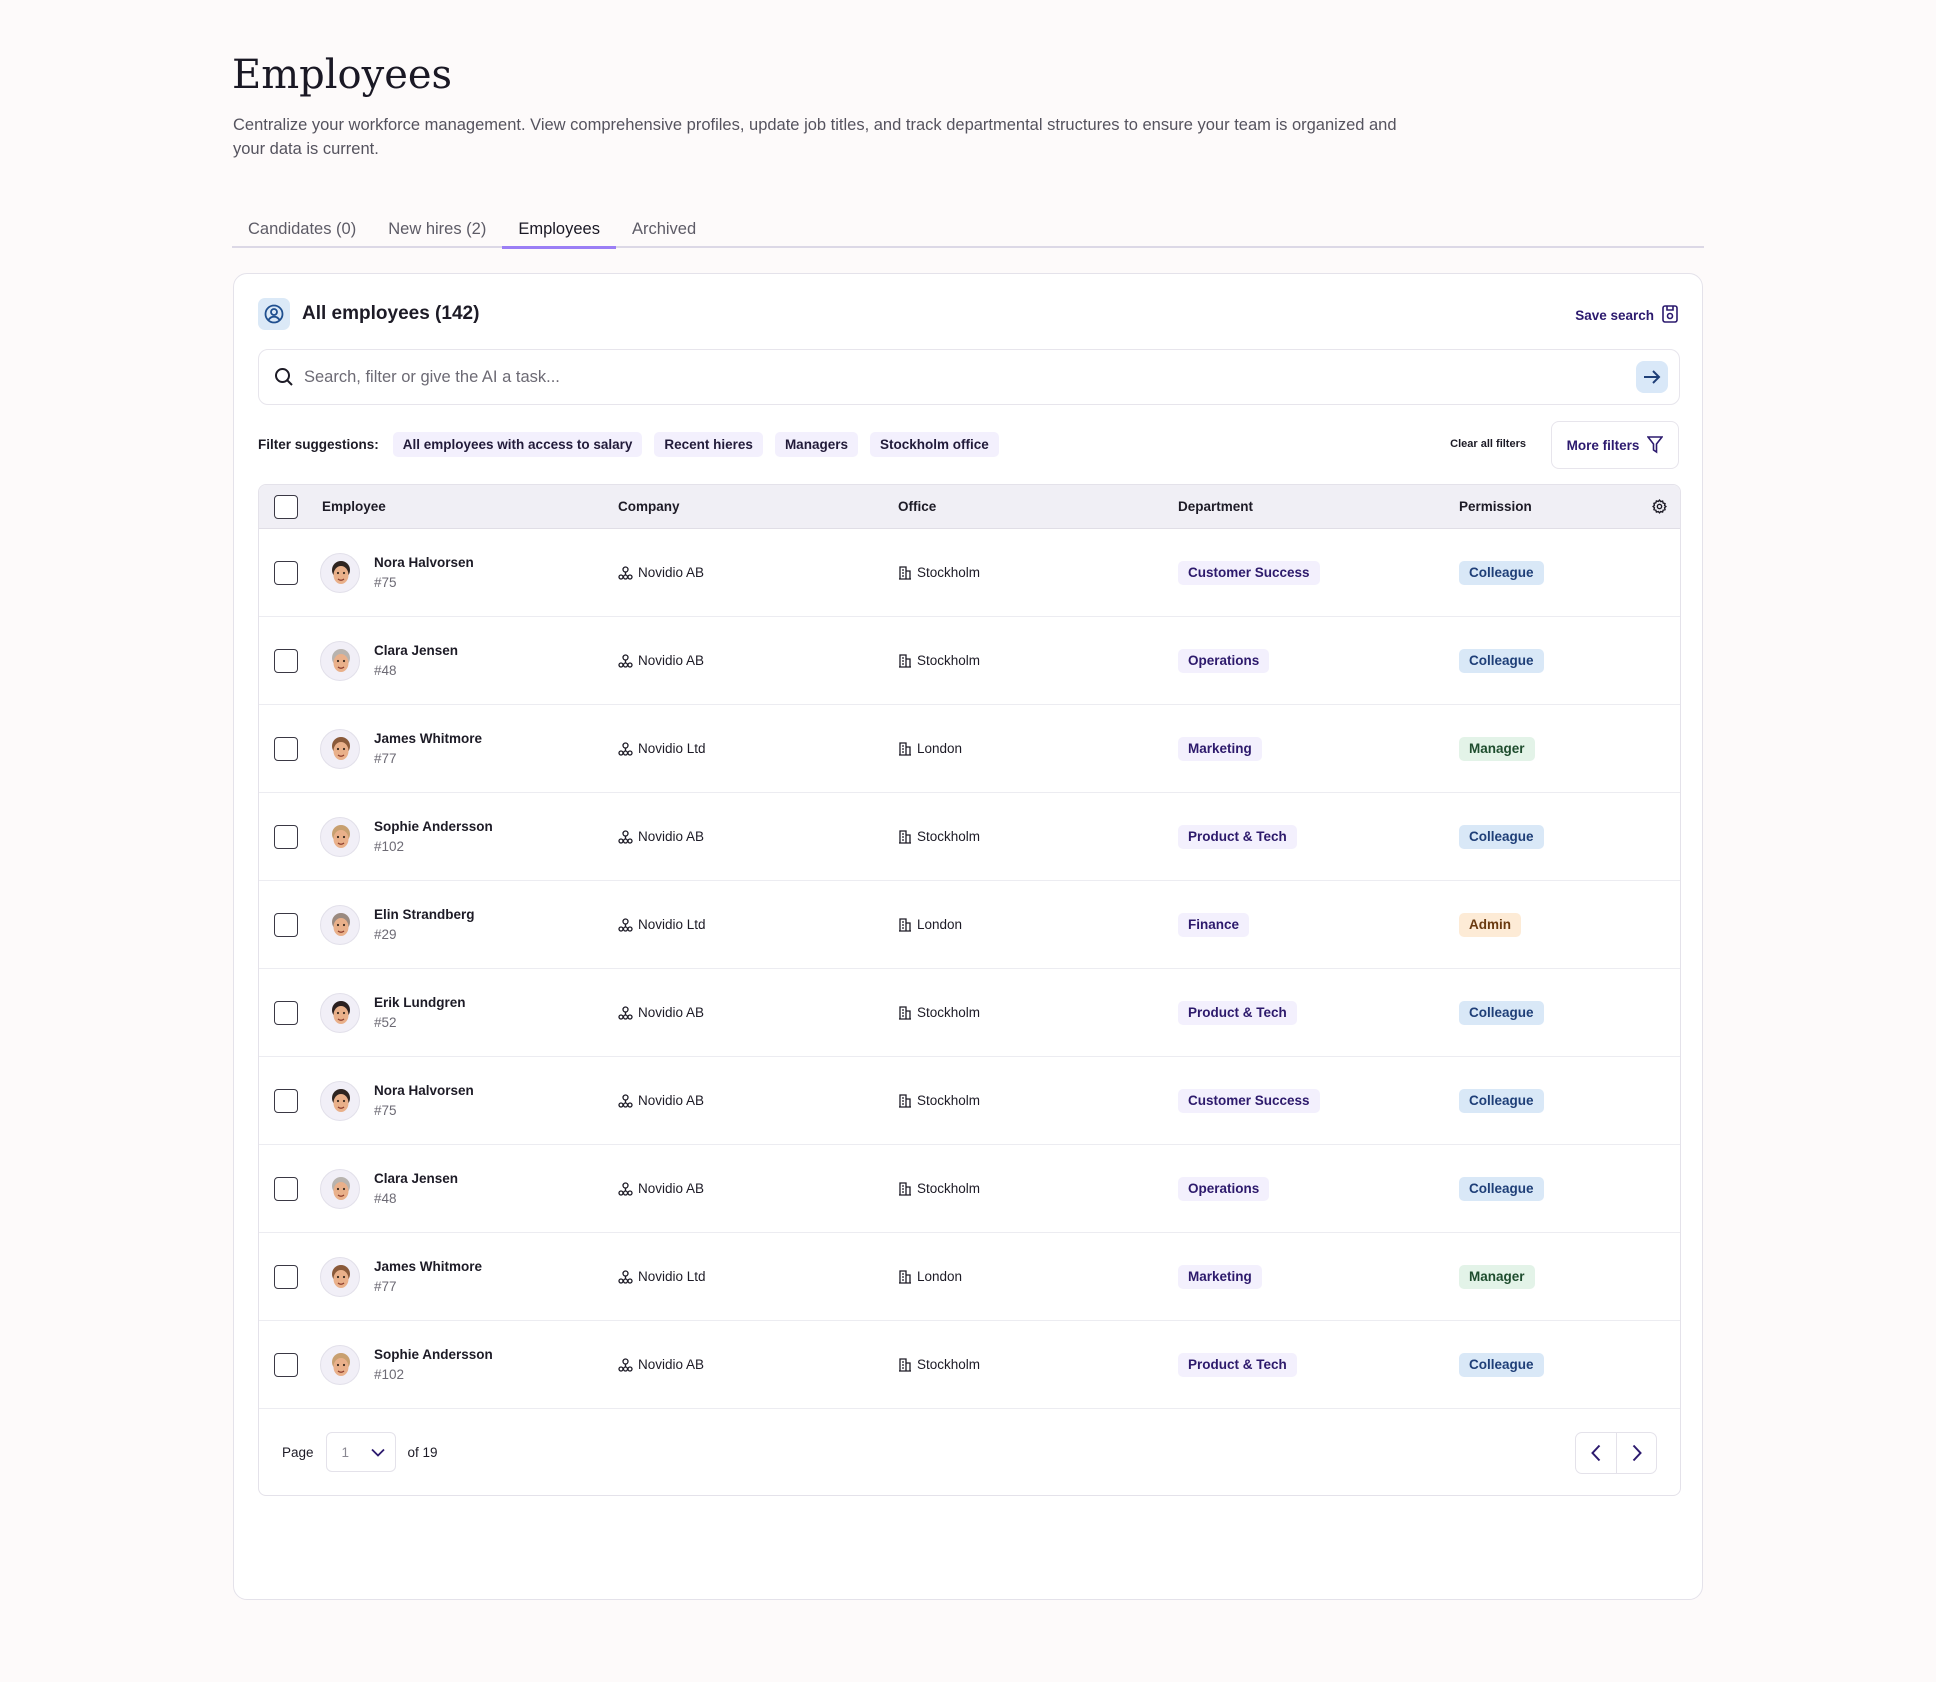  What do you see at coordinates (420, 1002) in the screenshot?
I see `employee-name: Erik Lundgren` at bounding box center [420, 1002].